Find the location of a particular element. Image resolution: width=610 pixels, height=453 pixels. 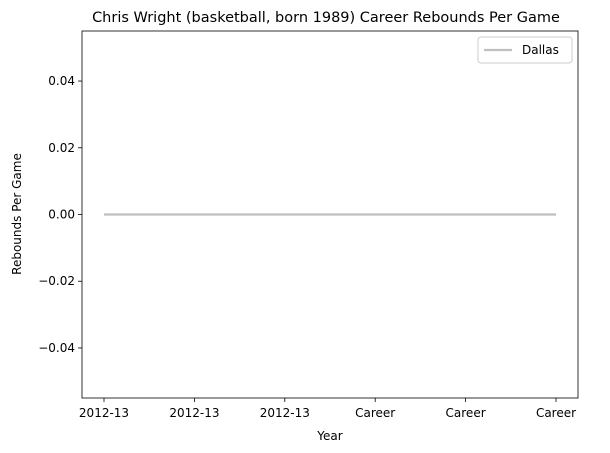

legend: Dallas is located at coordinates (525, 50).